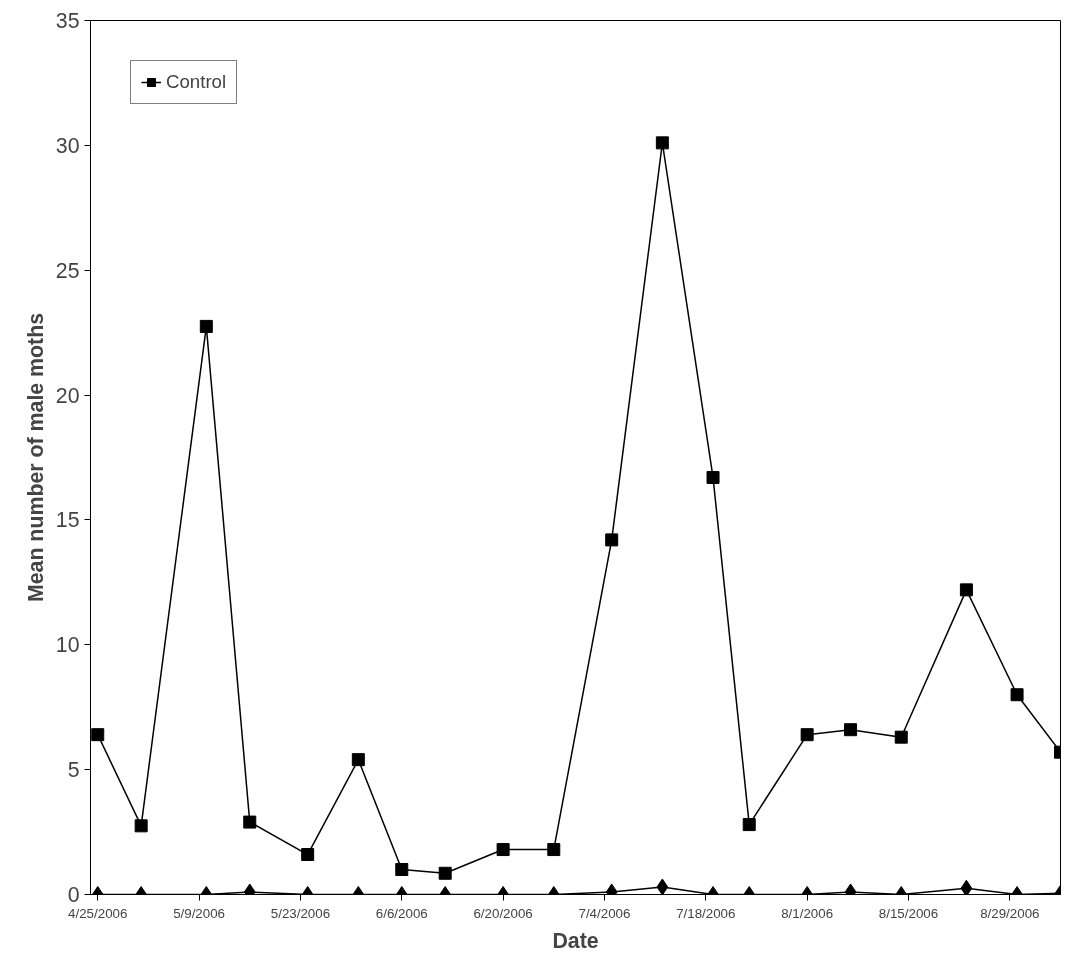 The height and width of the screenshot is (964, 1077). Describe the element at coordinates (35, 457) in the screenshot. I see `y-axis-title: Mean number of male moths` at that location.